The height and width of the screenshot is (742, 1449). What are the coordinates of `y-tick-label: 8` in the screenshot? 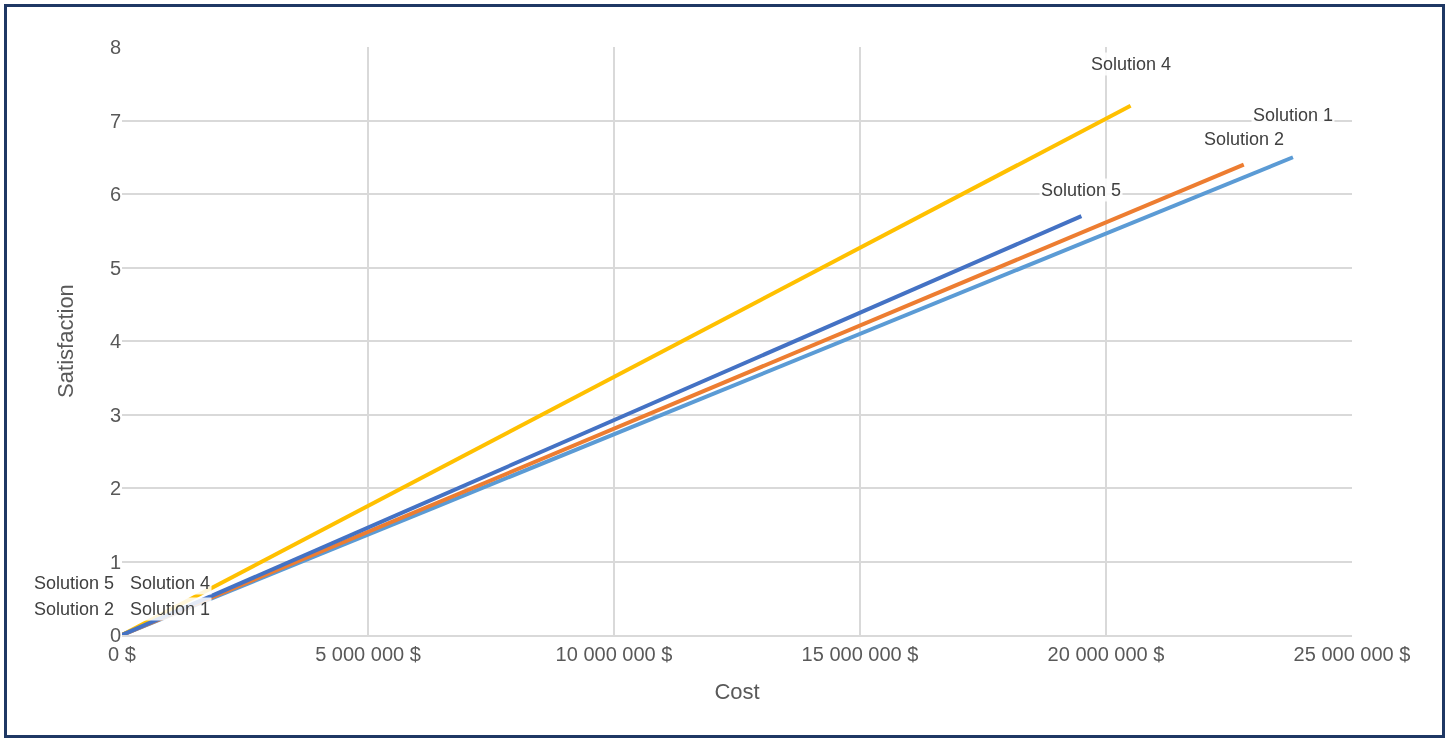 It's located at (115, 47).